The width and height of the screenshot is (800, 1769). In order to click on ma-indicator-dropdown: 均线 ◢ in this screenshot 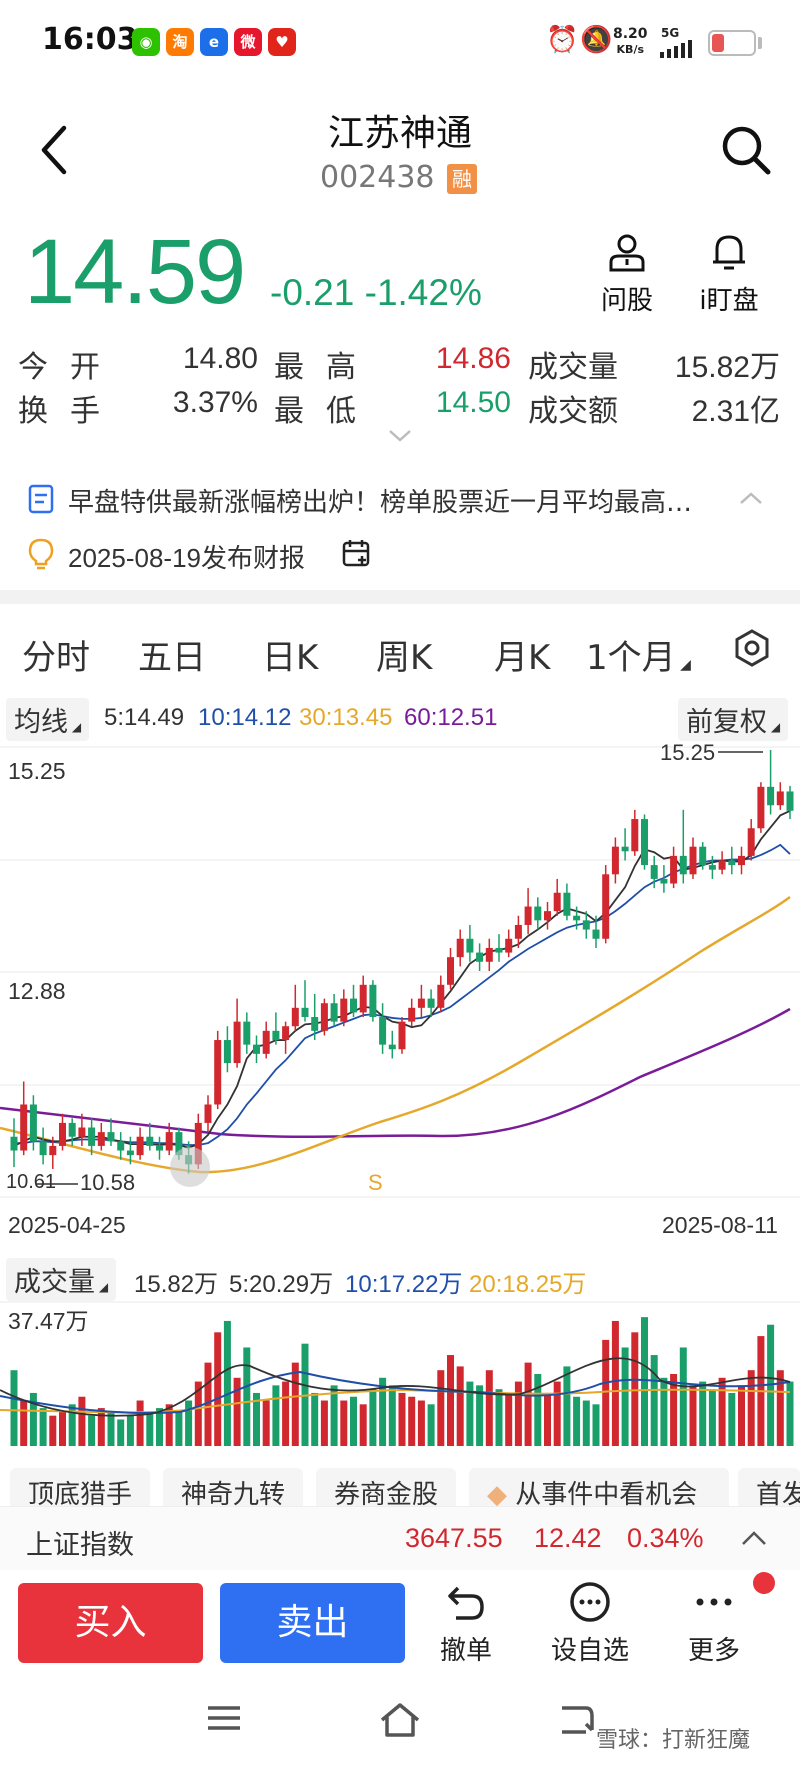, I will do `click(48, 719)`.